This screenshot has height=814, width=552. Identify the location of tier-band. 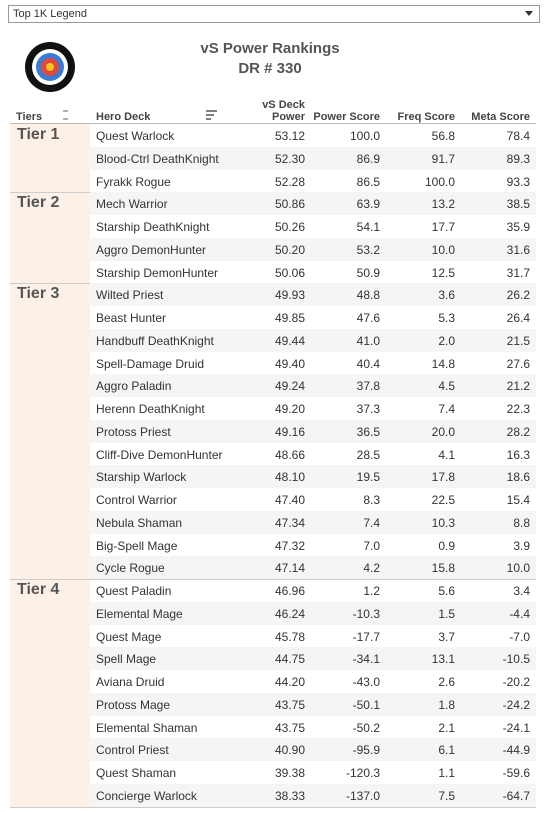
(50, 465).